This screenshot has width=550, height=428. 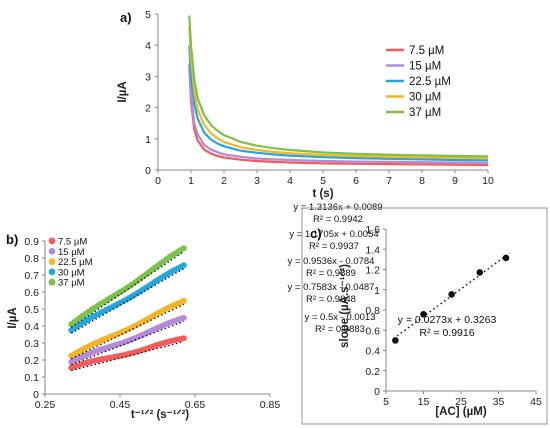 I want to click on panel-a-x-tick-label: 1, so click(x=191, y=181).